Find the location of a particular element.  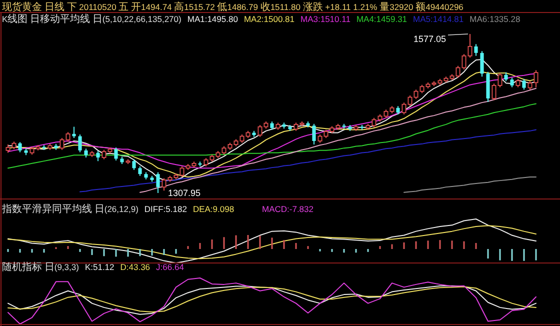

text: MA3:1510.11 is located at coordinates (325, 19).